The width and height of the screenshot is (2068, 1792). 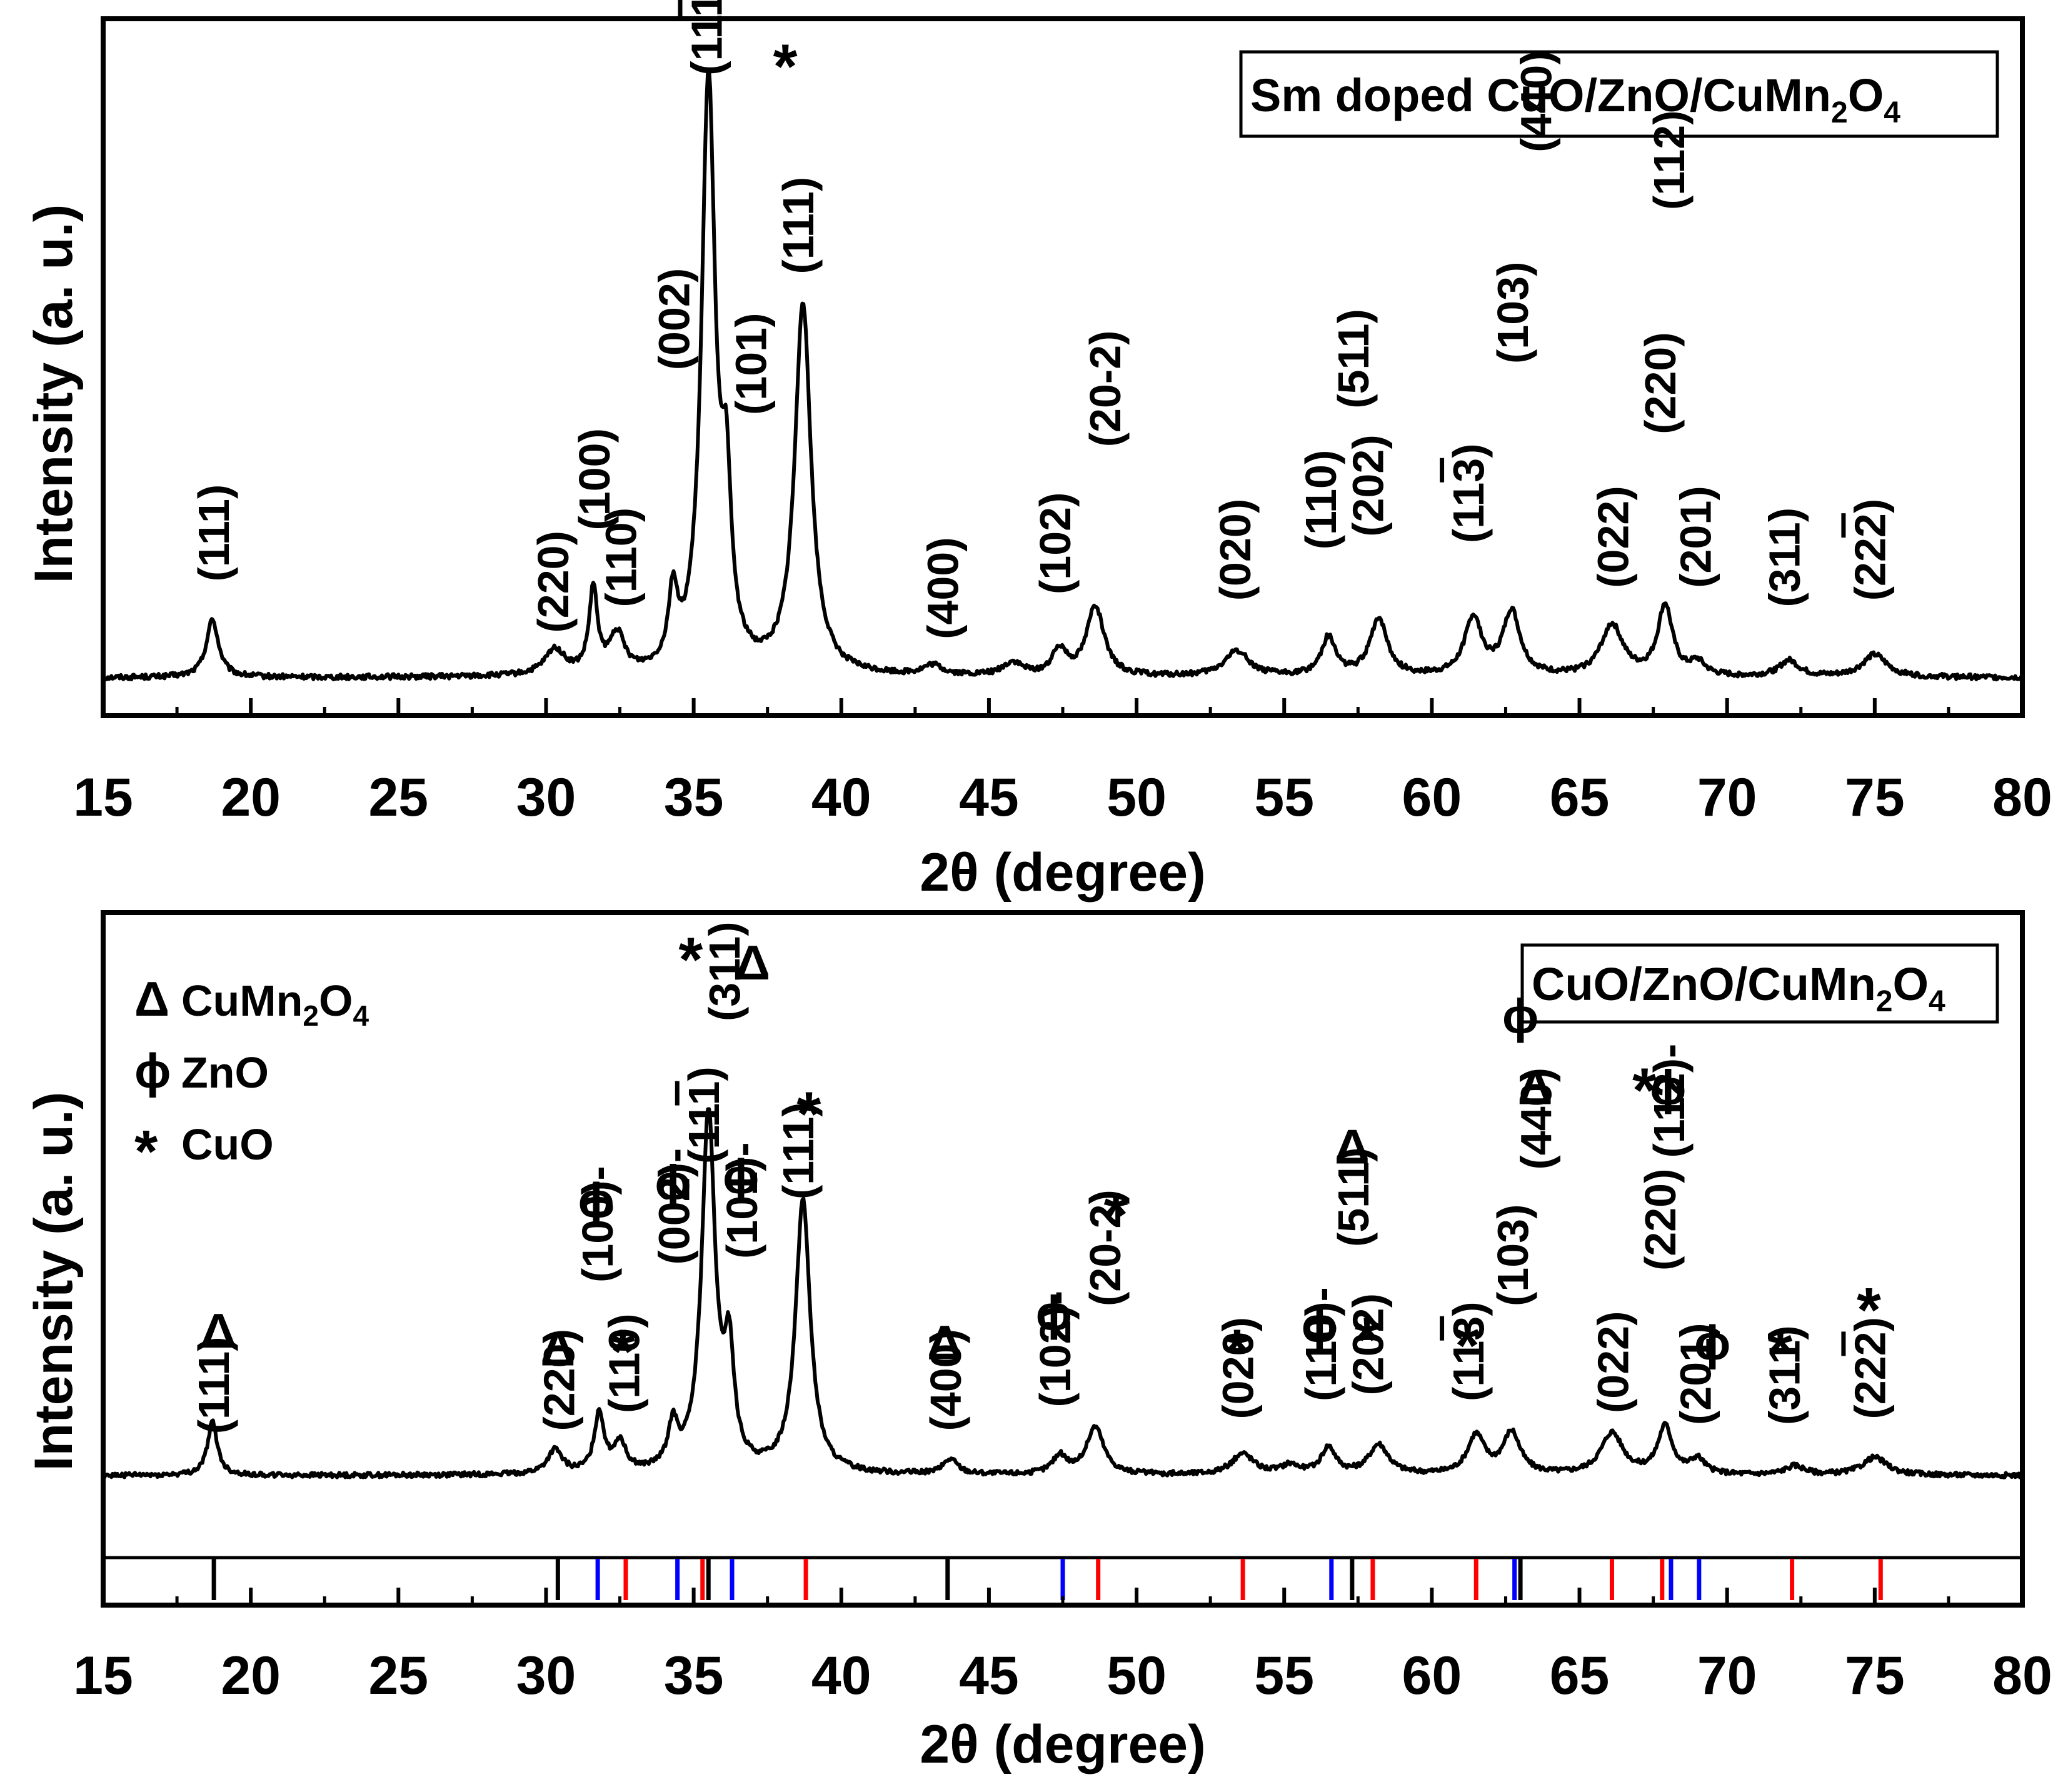 I want to click on peak-label-zno: (100)-, so click(x=598, y=1224).